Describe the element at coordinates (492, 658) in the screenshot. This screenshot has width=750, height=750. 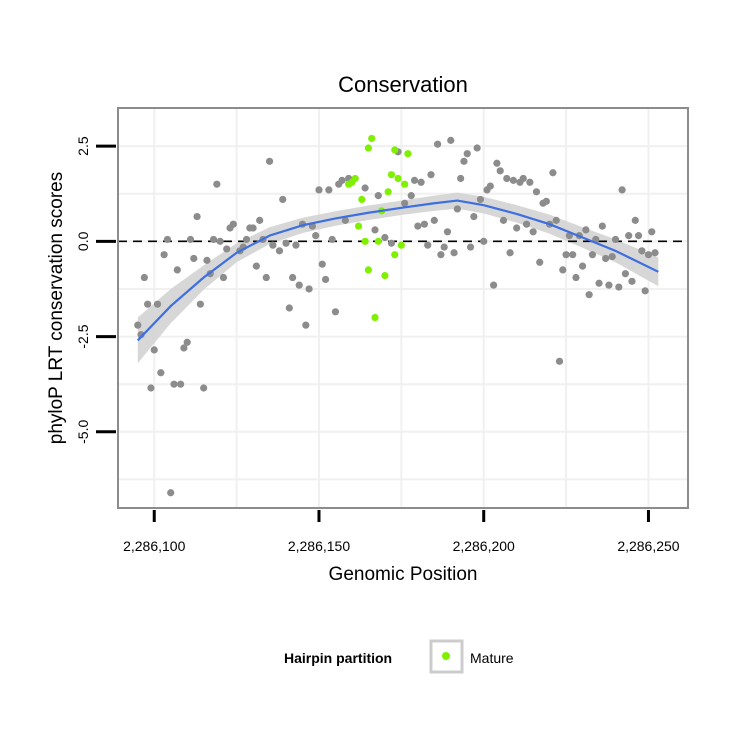
I see `legend-entry-mature: Mature` at that location.